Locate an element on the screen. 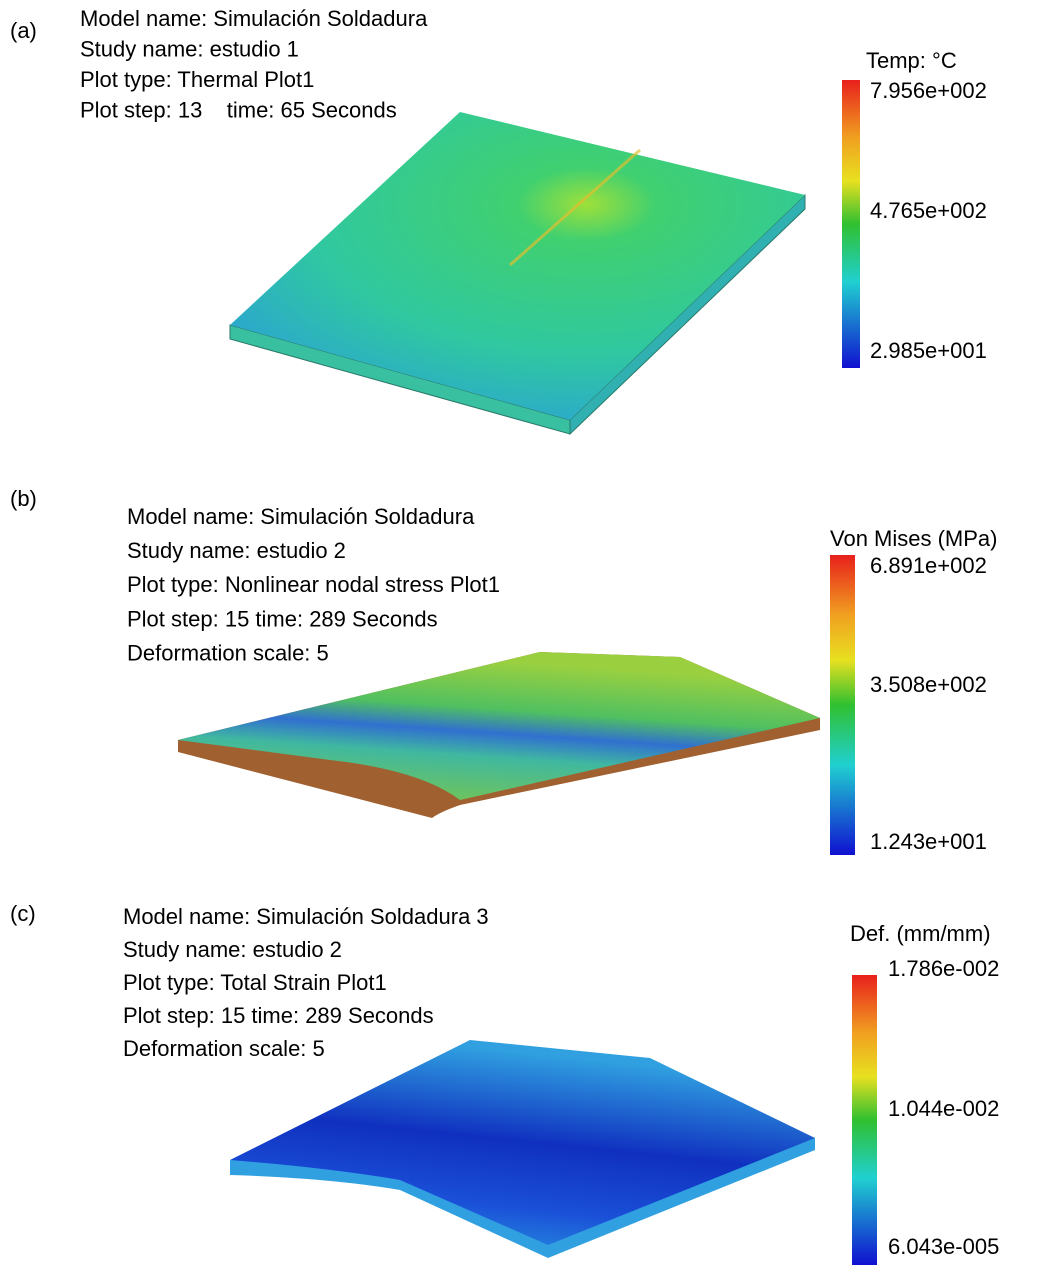 This screenshot has height=1274, width=1050. info-line: Plot step: 13 time: 65 Seconds is located at coordinates (238, 109).